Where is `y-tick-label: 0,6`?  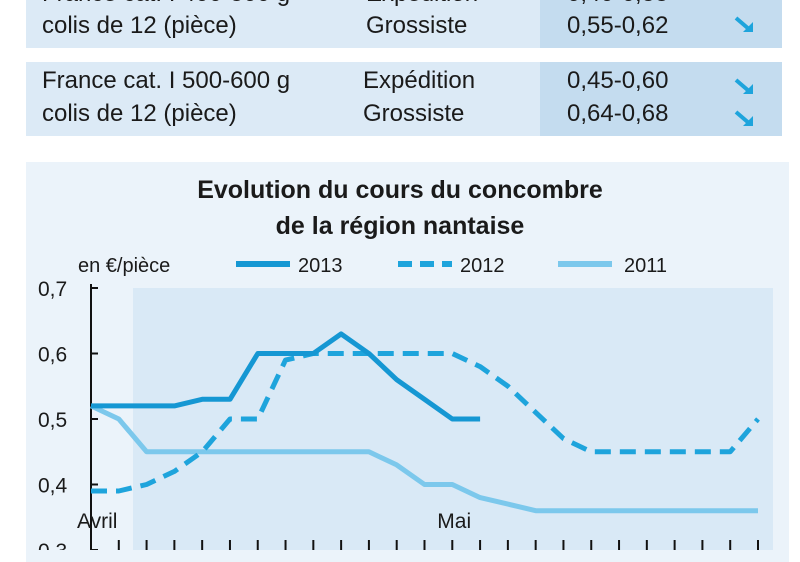 y-tick-label: 0,6 is located at coordinates (52, 355).